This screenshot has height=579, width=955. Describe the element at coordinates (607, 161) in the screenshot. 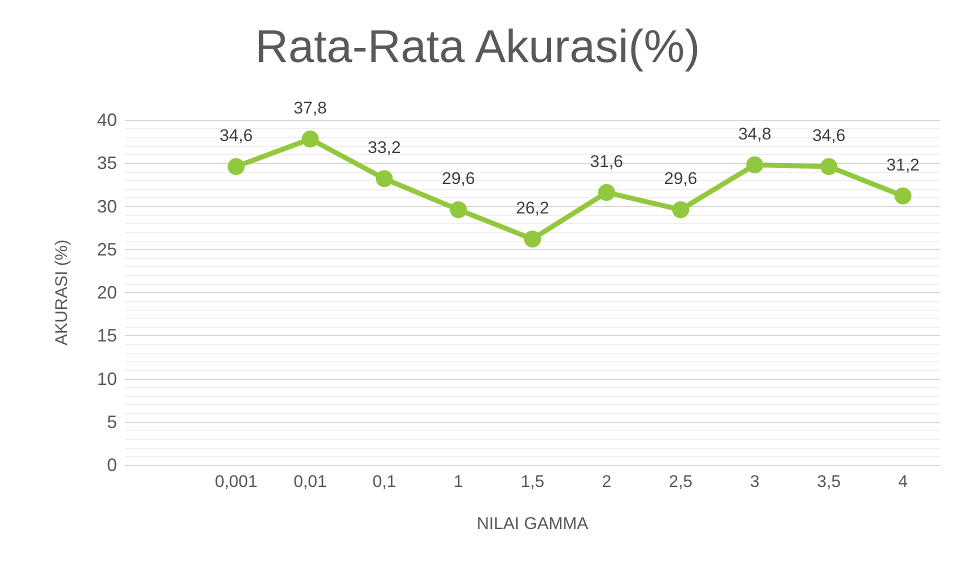

I see `data-label: 31,6` at that location.